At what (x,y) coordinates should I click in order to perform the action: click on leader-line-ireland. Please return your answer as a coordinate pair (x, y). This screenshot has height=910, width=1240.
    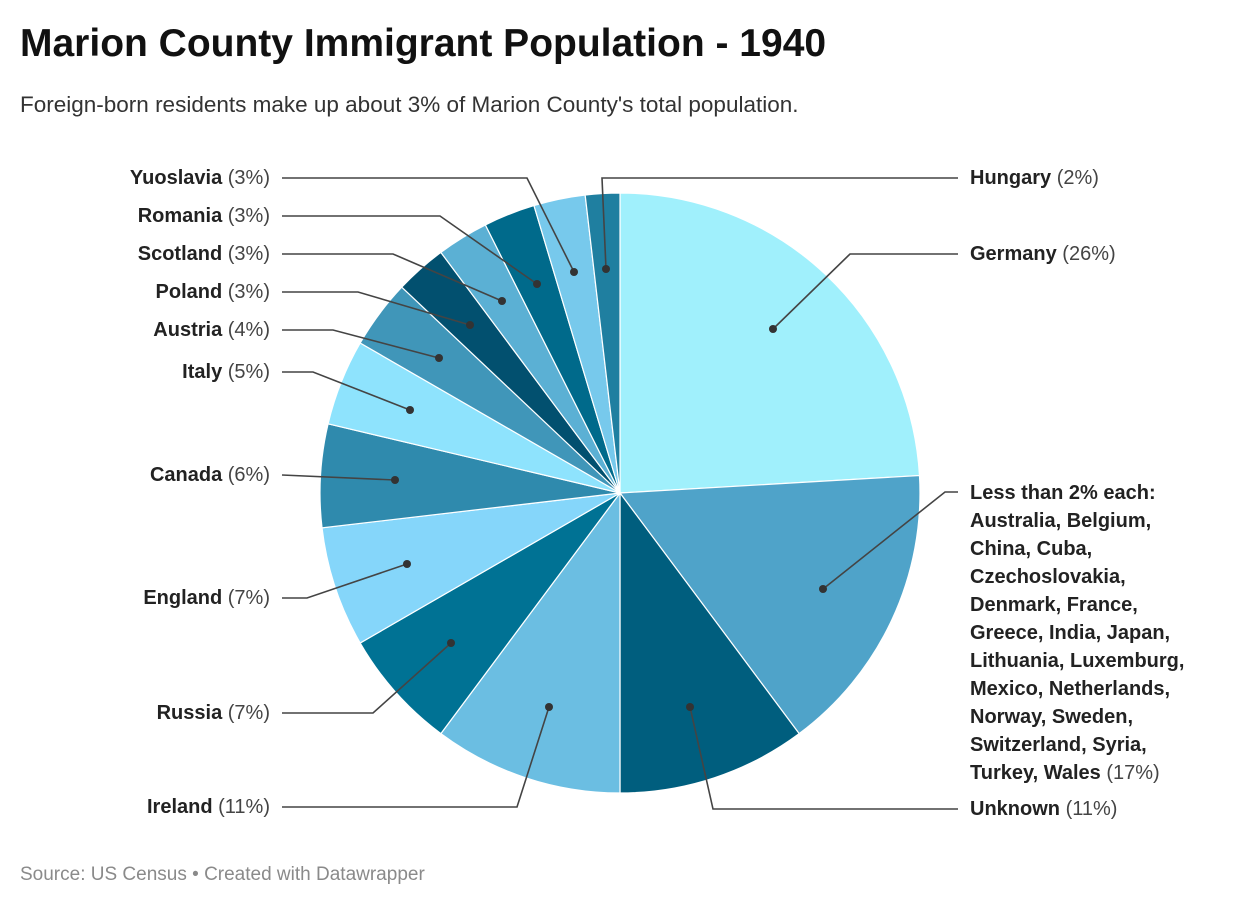
    Looking at the image, I should click on (416, 757).